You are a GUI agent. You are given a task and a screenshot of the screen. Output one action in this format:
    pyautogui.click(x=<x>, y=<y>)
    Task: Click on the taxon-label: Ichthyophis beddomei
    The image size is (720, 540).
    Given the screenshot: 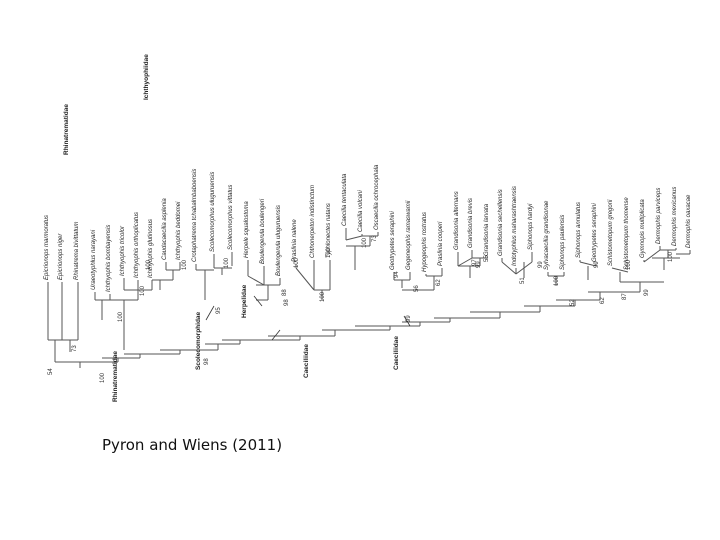 What is the action you would take?
    pyautogui.click(x=179, y=230)
    